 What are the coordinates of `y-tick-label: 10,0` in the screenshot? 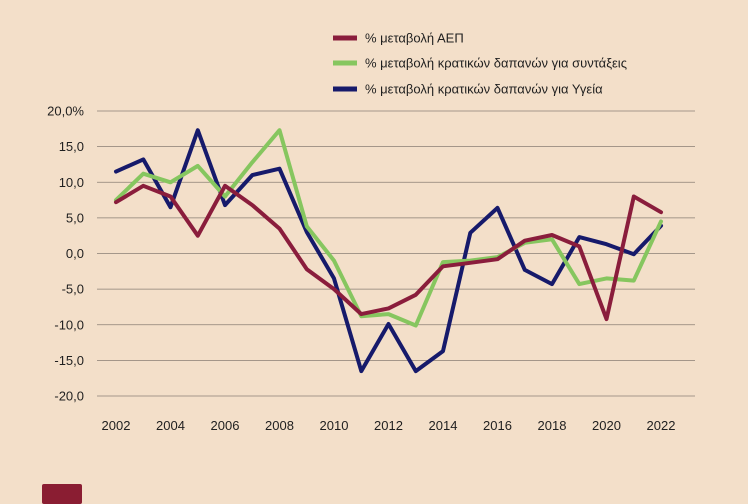 It's located at (71, 182).